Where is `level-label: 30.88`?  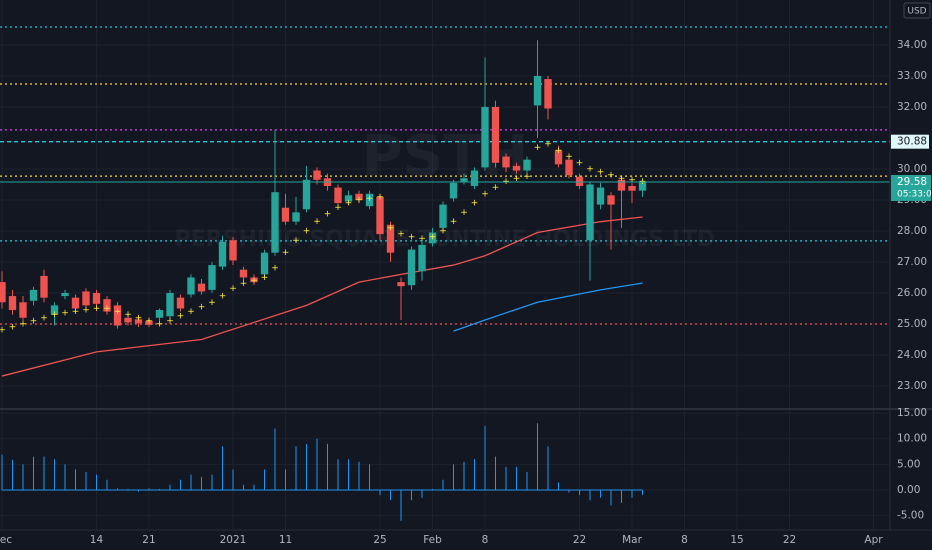 level-label: 30.88 is located at coordinates (912, 142).